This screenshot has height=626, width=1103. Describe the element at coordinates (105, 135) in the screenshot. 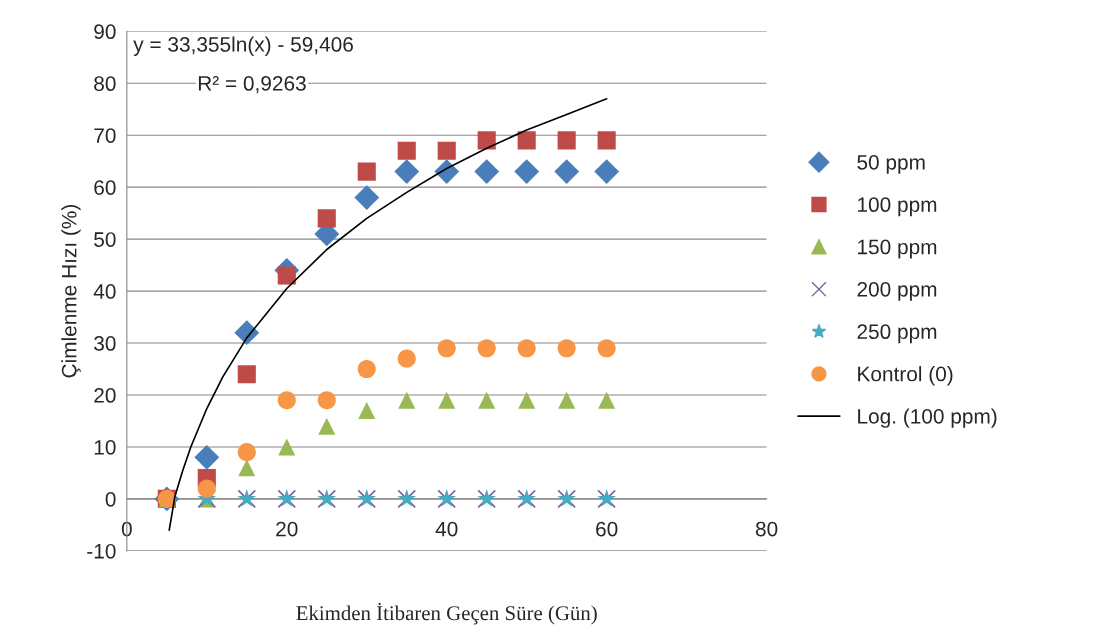

I see `y-tick-label: 70` at that location.